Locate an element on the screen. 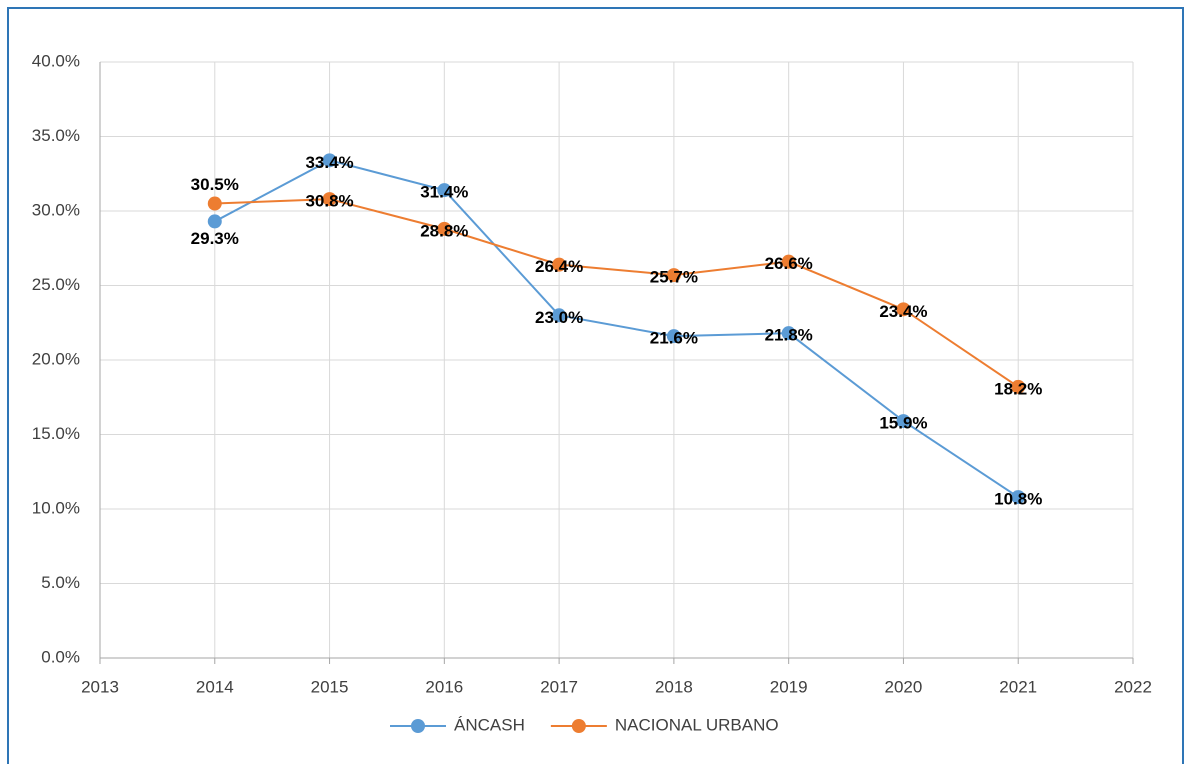 The image size is (1191, 764). y-tick-label: 35.0% is located at coordinates (56, 135).